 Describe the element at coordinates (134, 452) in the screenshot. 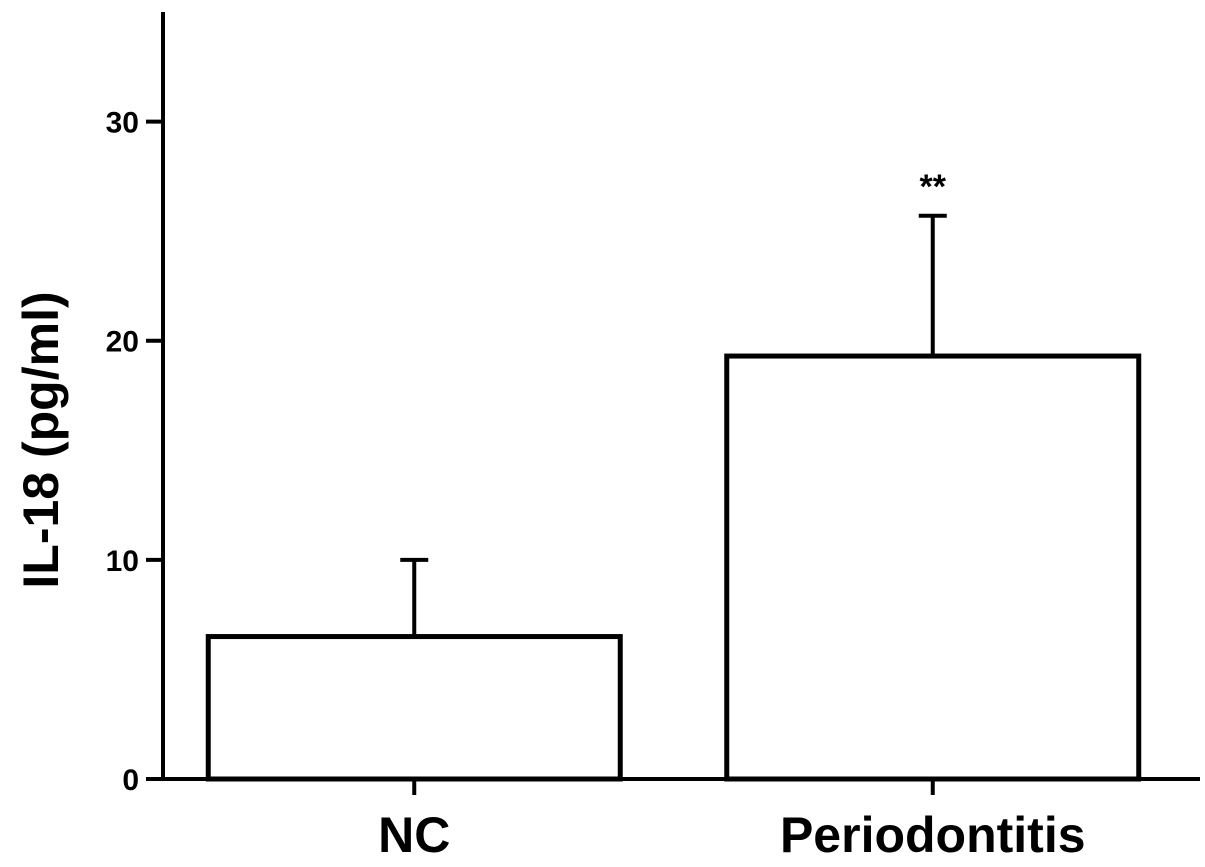

I see `y-axis-ticks: 0 10 20 30` at that location.